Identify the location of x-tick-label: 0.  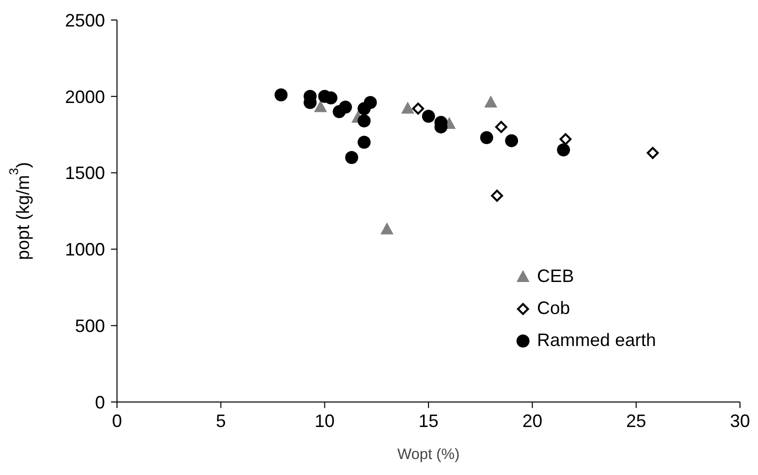
(117, 420).